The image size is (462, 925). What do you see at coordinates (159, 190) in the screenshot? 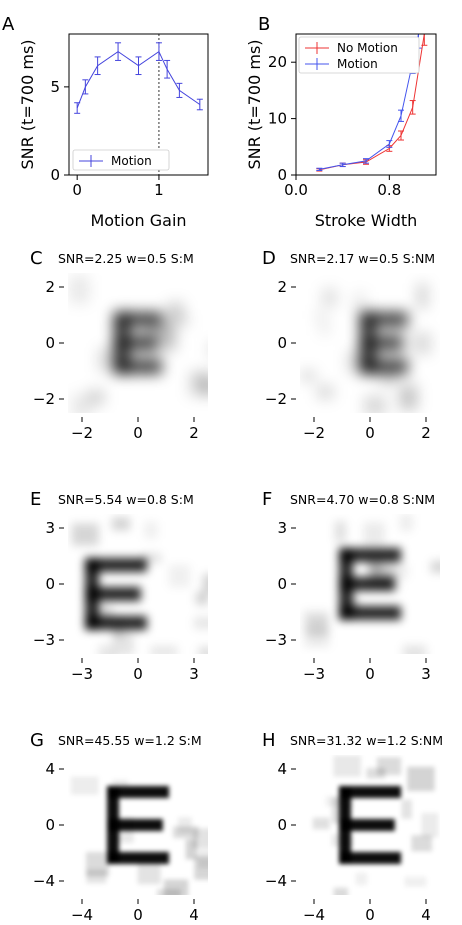
I see `x-tick-label: 1` at bounding box center [159, 190].